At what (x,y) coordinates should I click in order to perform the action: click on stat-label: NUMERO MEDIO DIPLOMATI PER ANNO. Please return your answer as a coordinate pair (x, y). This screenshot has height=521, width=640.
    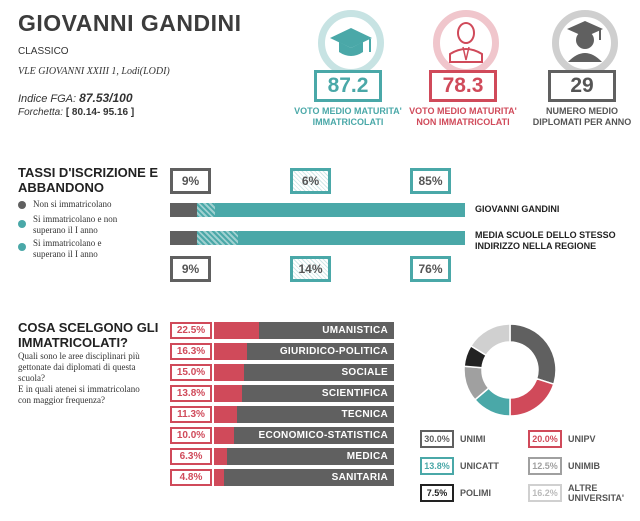
    Looking at the image, I should click on (581, 117).